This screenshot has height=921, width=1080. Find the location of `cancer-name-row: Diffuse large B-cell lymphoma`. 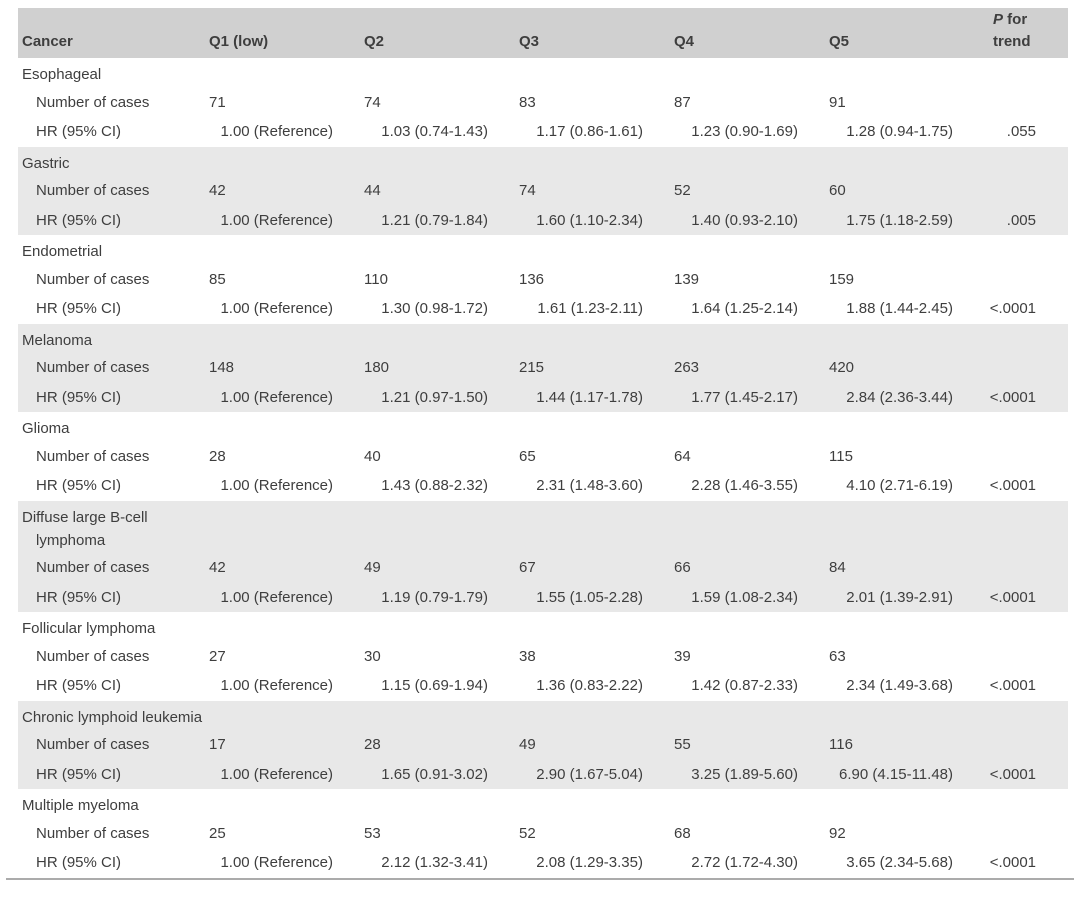

cancer-name-row: Diffuse large B-cell lymphoma is located at coordinates (543, 527).